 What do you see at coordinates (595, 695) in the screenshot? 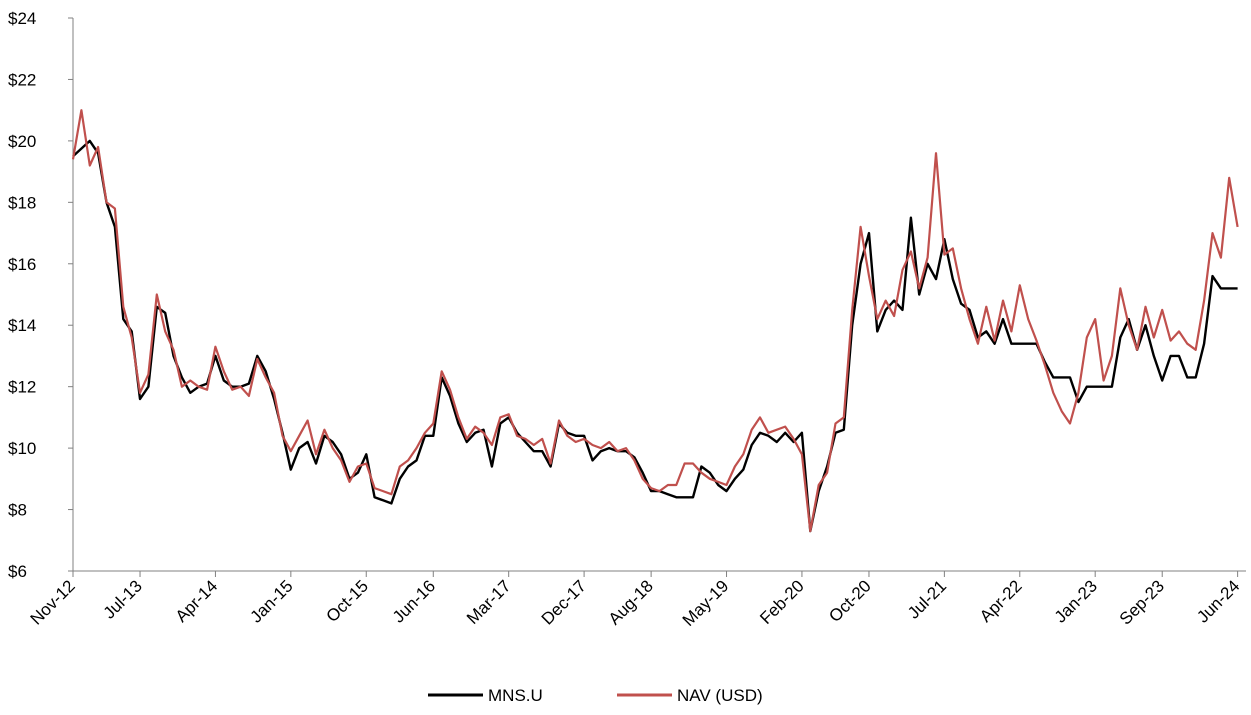
I see `legend: MNS.U NAV (USD)` at bounding box center [595, 695].